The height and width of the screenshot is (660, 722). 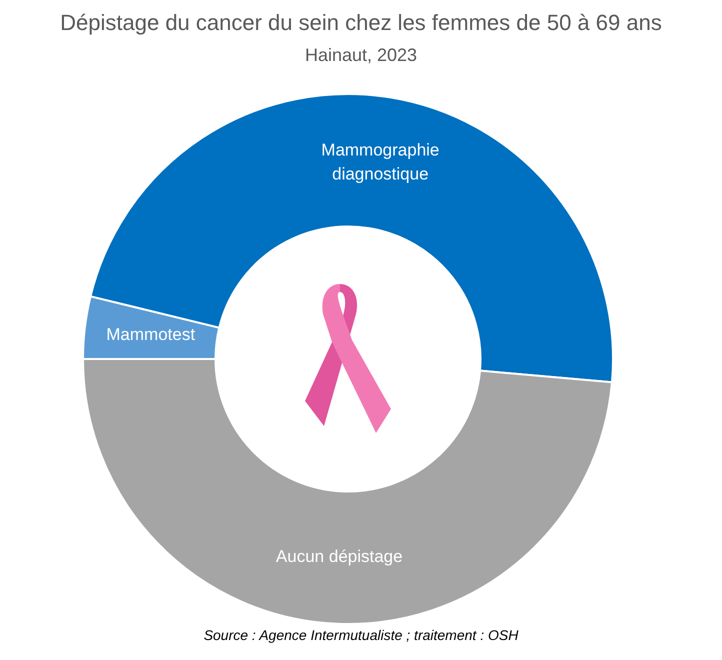 I want to click on chart-title: Dépistage du cancer du sein chez les femmes de 50 à 69 ans, so click(x=361, y=23).